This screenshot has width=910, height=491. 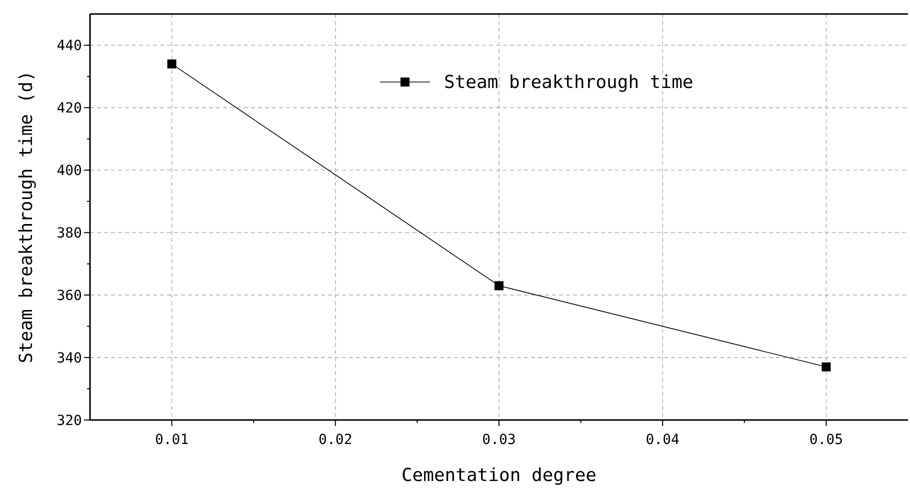 I want to click on y-tick-label: 420, so click(x=69, y=108).